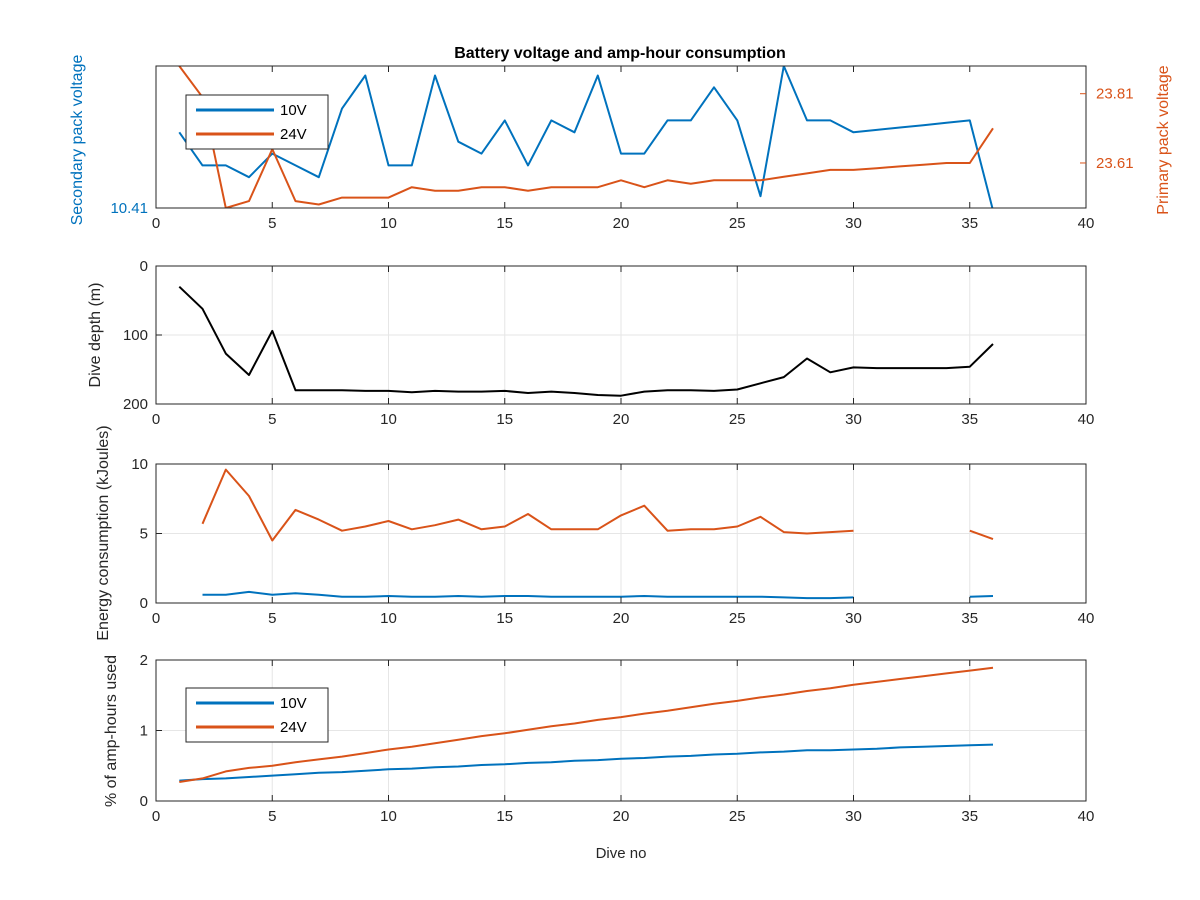 This screenshot has width=1200, height=900. What do you see at coordinates (135, 335) in the screenshot?
I see `y-tick-label: 100` at bounding box center [135, 335].